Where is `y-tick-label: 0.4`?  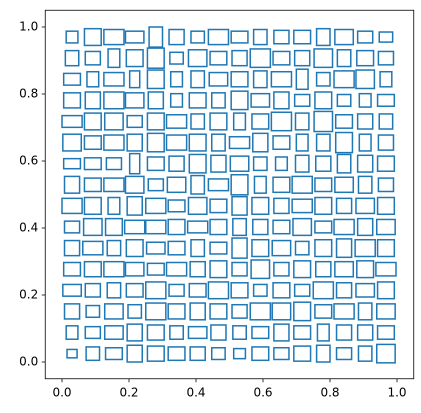
y-tick-label: 0.4 is located at coordinates (28, 228).